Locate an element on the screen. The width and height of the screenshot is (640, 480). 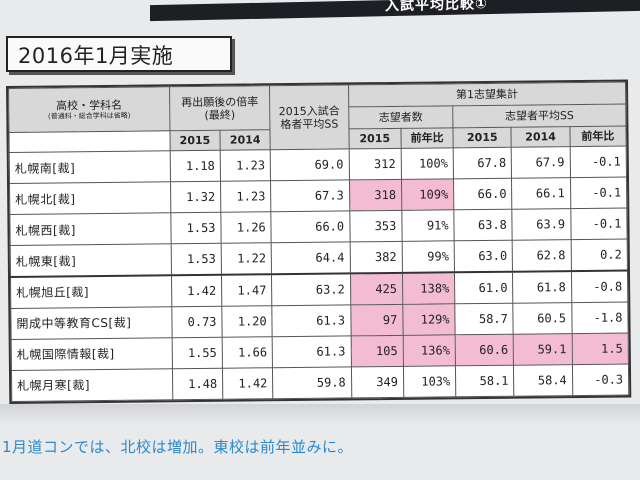
applicants: 353 is located at coordinates (376, 226).